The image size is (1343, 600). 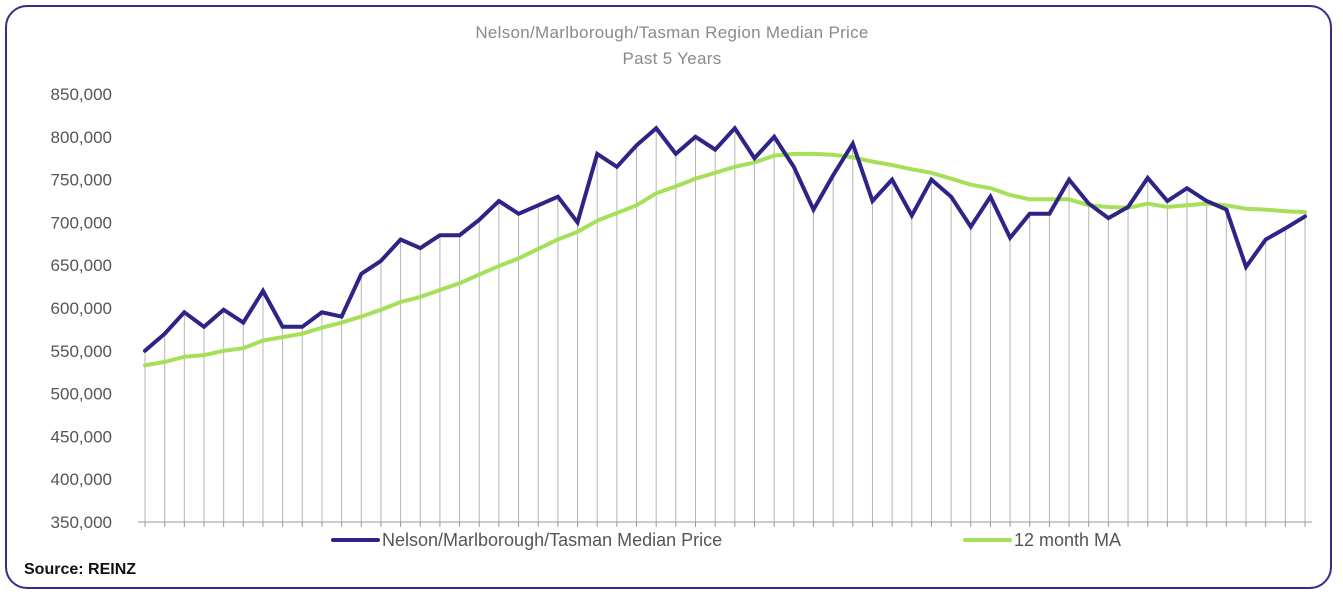 What do you see at coordinates (81, 436) in the screenshot?
I see `y-tick-label: 450,000` at bounding box center [81, 436].